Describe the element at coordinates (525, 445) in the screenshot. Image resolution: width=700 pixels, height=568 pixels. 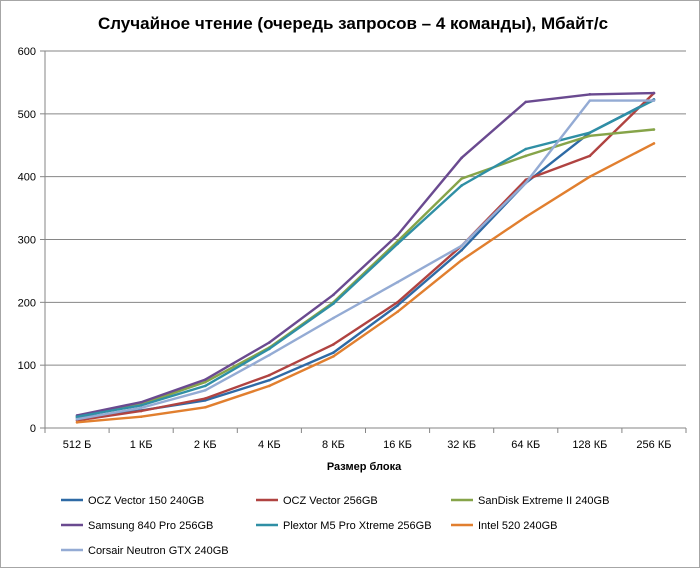
I see `x-tick-label: 64 КБ` at that location.